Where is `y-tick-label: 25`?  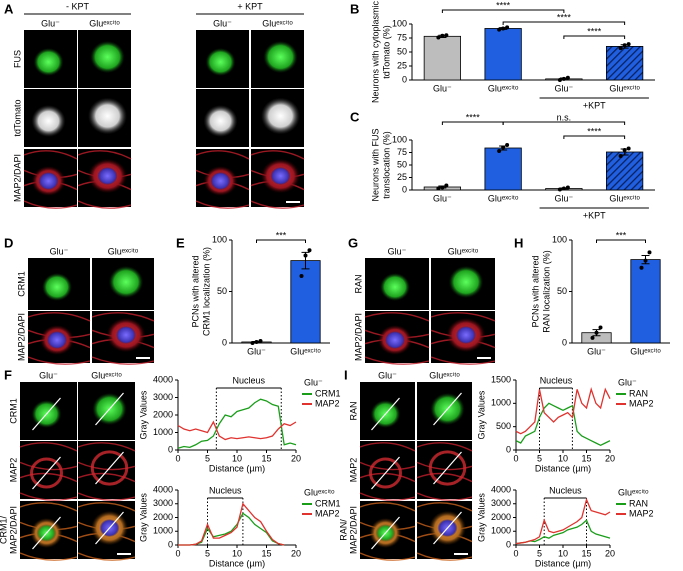
y-tick-label: 25 is located at coordinates (402, 177).